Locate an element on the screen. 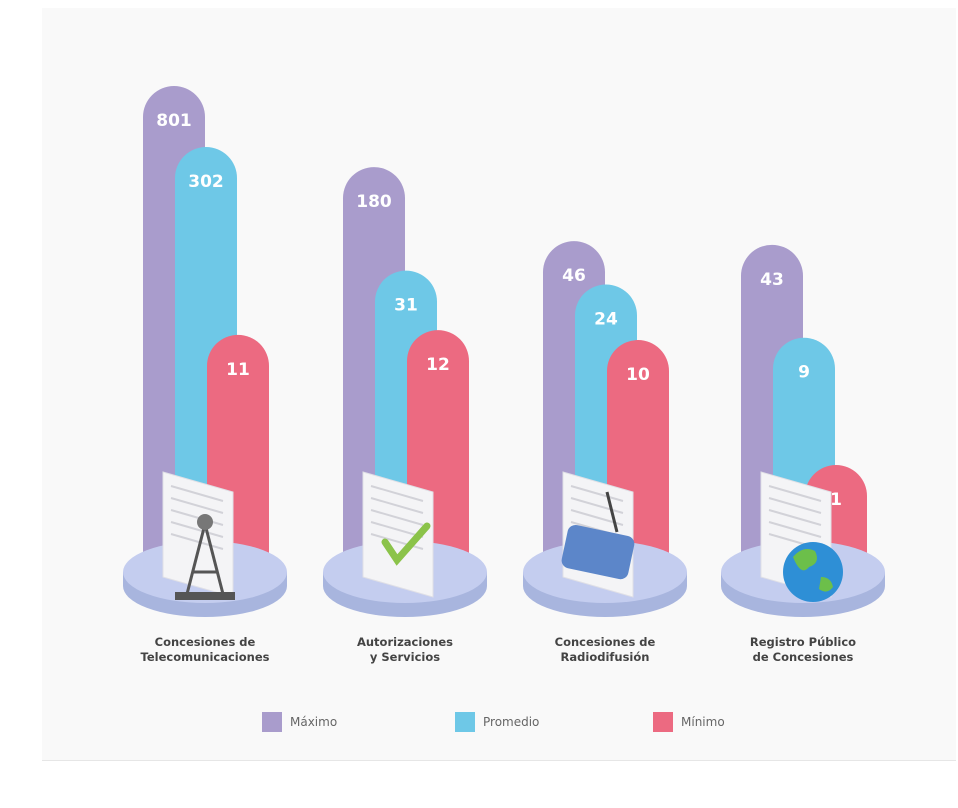 Image resolution: width=958 pixels, height=808 pixels. category-label: Concesiones de Telecomunicaciones is located at coordinates (205, 649).